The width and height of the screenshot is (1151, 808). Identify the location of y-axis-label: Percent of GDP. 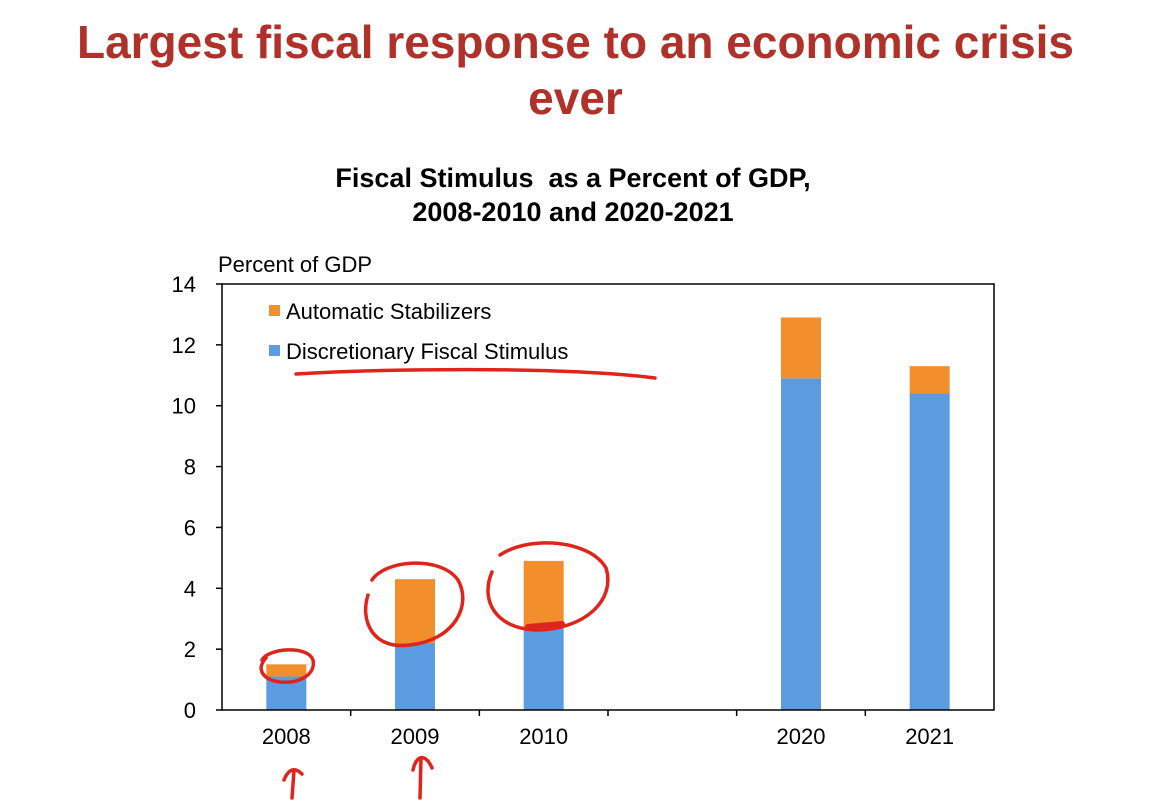
(295, 264).